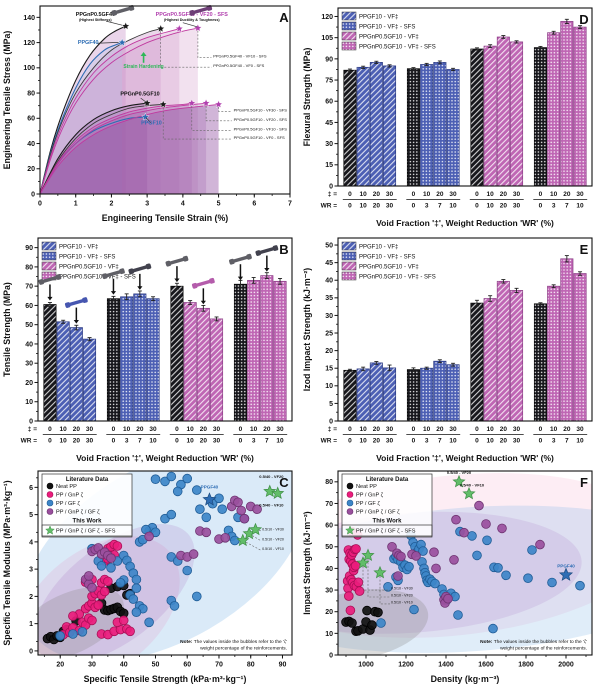  What do you see at coordinates (307, 97) in the screenshot?
I see `y-axis-title: Flexural Strength (MPa)` at bounding box center [307, 97].